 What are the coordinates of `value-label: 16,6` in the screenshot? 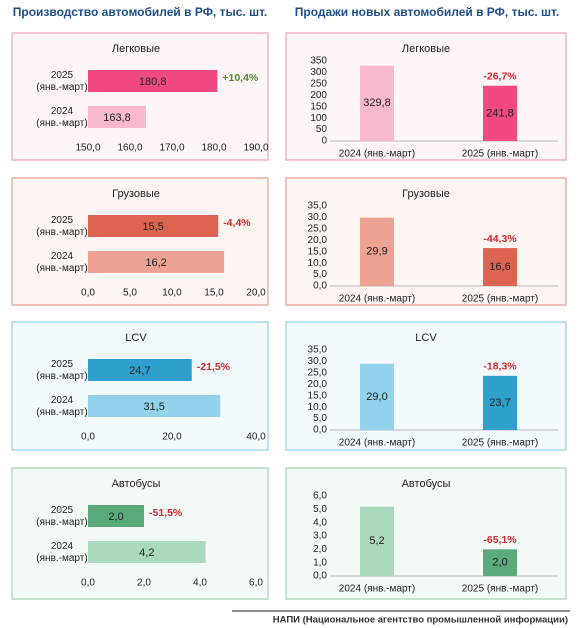 It's located at (499, 267).